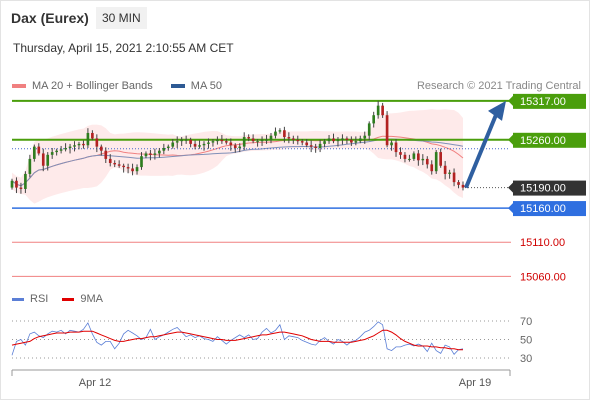 Image resolution: width=590 pixels, height=400 pixels. What do you see at coordinates (481, 151) in the screenshot?
I see `projection-arrow-shaft` at bounding box center [481, 151].